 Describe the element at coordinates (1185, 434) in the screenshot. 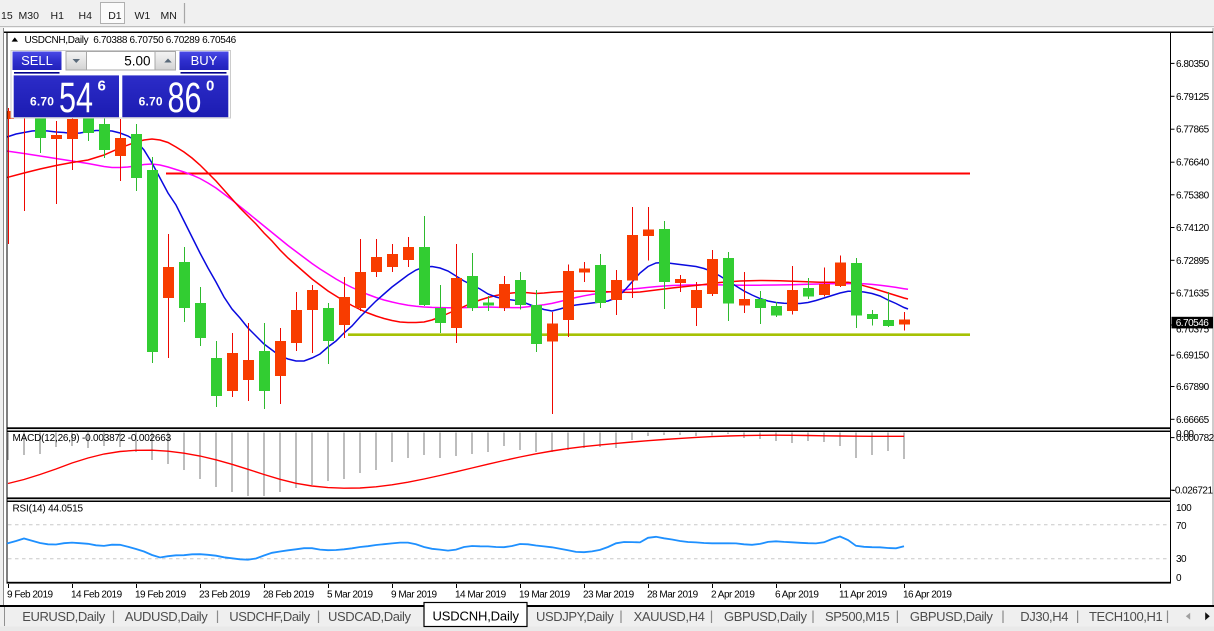

I see `svg-text: 0.00` at that location.